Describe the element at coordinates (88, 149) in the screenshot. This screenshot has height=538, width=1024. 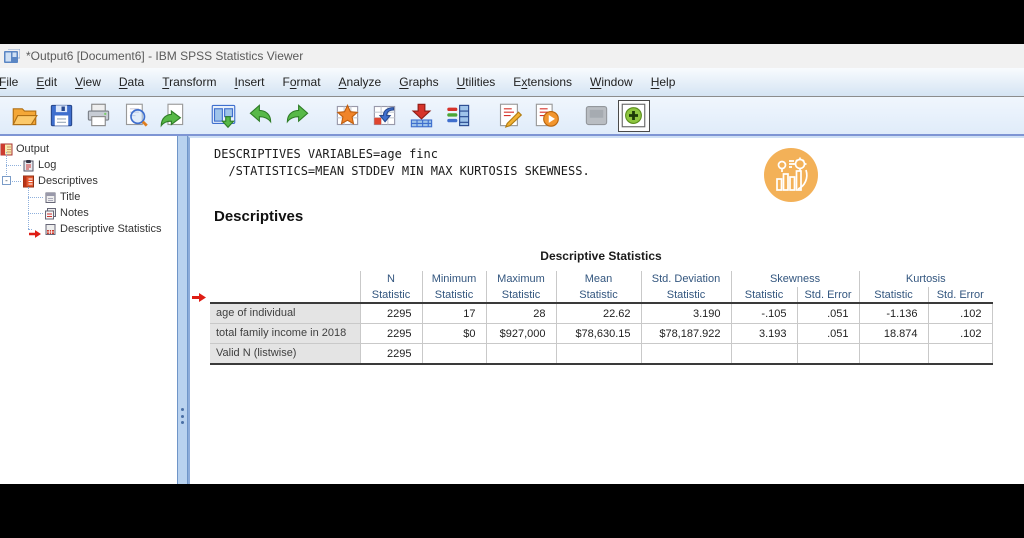
I see `tree-item-output: Output` at that location.